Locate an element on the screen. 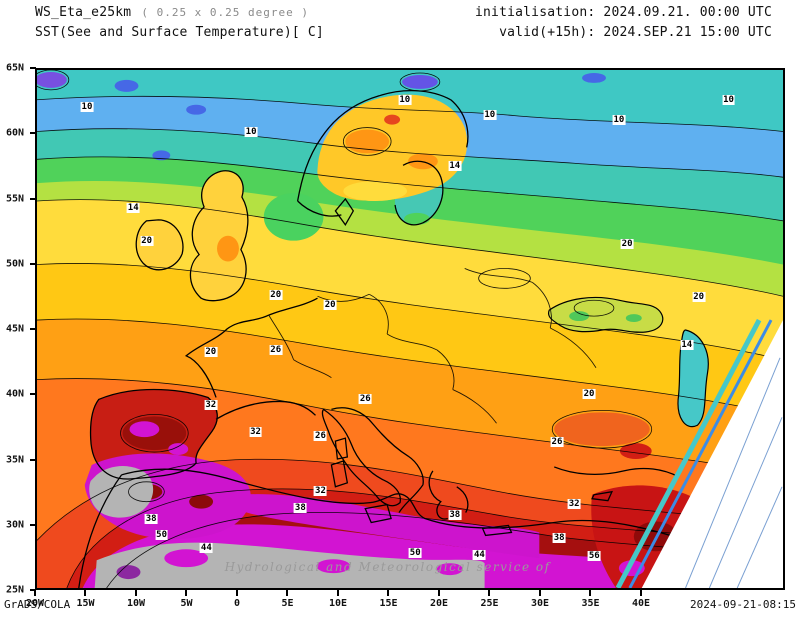 Image resolution: width=800 pixels, height=618 pixels. grads-credit: GrADS/COLA is located at coordinates (37, 604).